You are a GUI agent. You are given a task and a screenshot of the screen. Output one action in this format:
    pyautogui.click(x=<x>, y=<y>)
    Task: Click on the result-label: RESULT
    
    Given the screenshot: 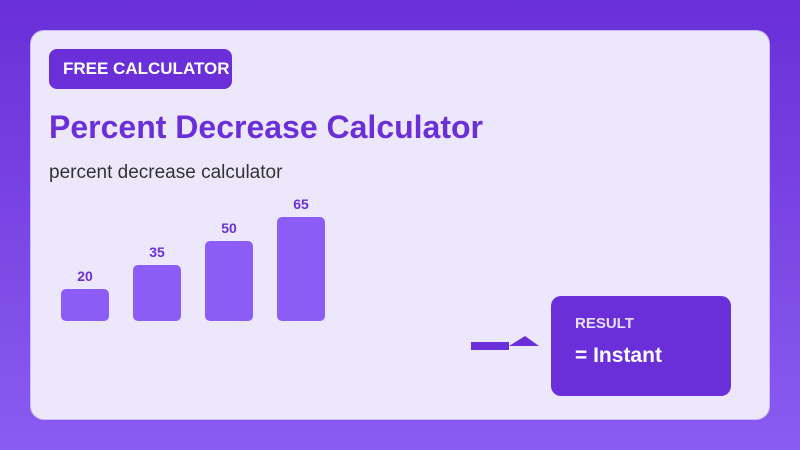 What is the action you would take?
    pyautogui.click(x=604, y=323)
    